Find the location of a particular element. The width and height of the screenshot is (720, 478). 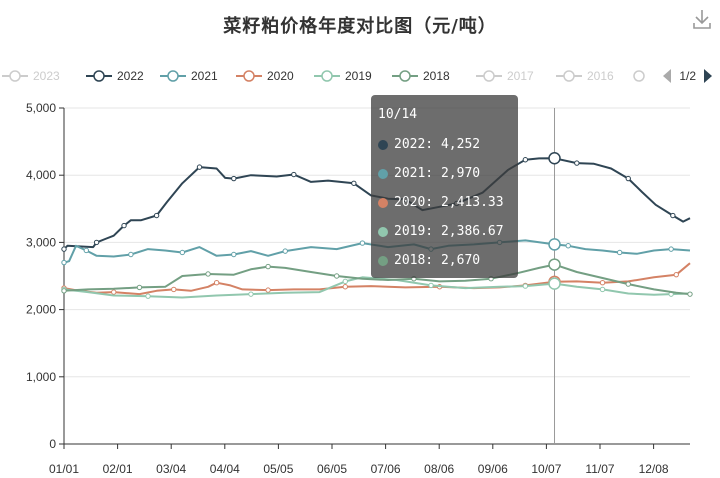

legend-label: 2020 is located at coordinates (280, 76).